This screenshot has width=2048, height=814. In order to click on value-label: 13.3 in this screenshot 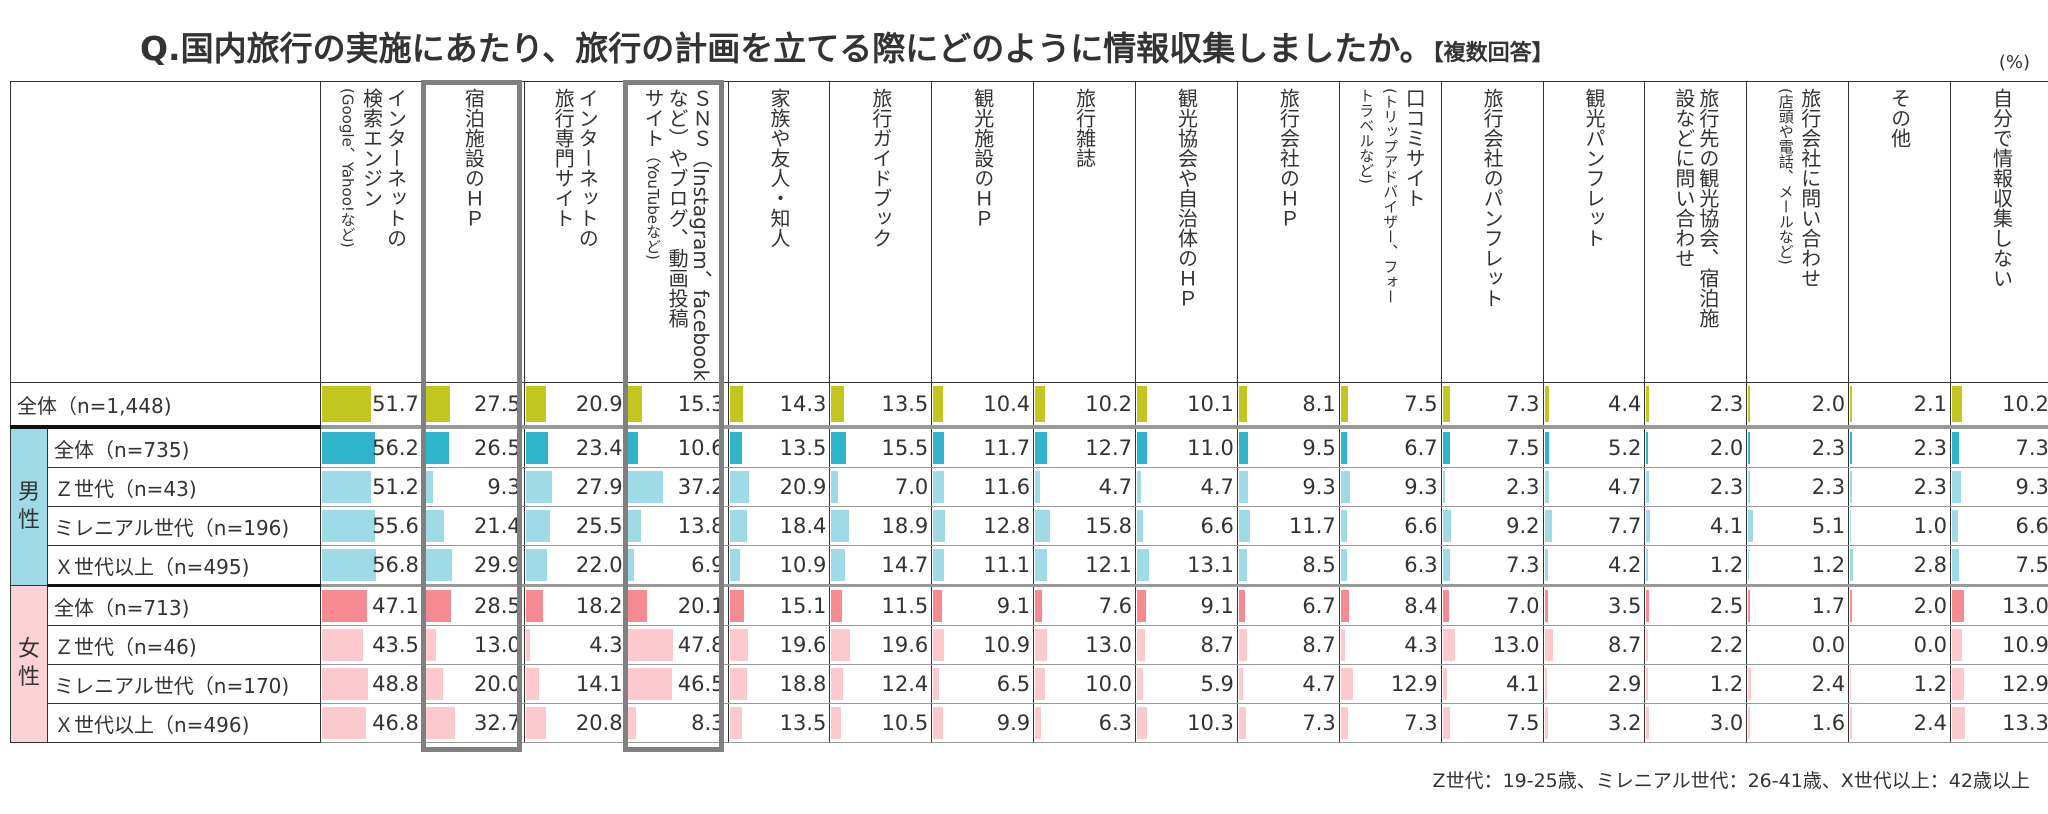, I will do `click(2025, 723)`.